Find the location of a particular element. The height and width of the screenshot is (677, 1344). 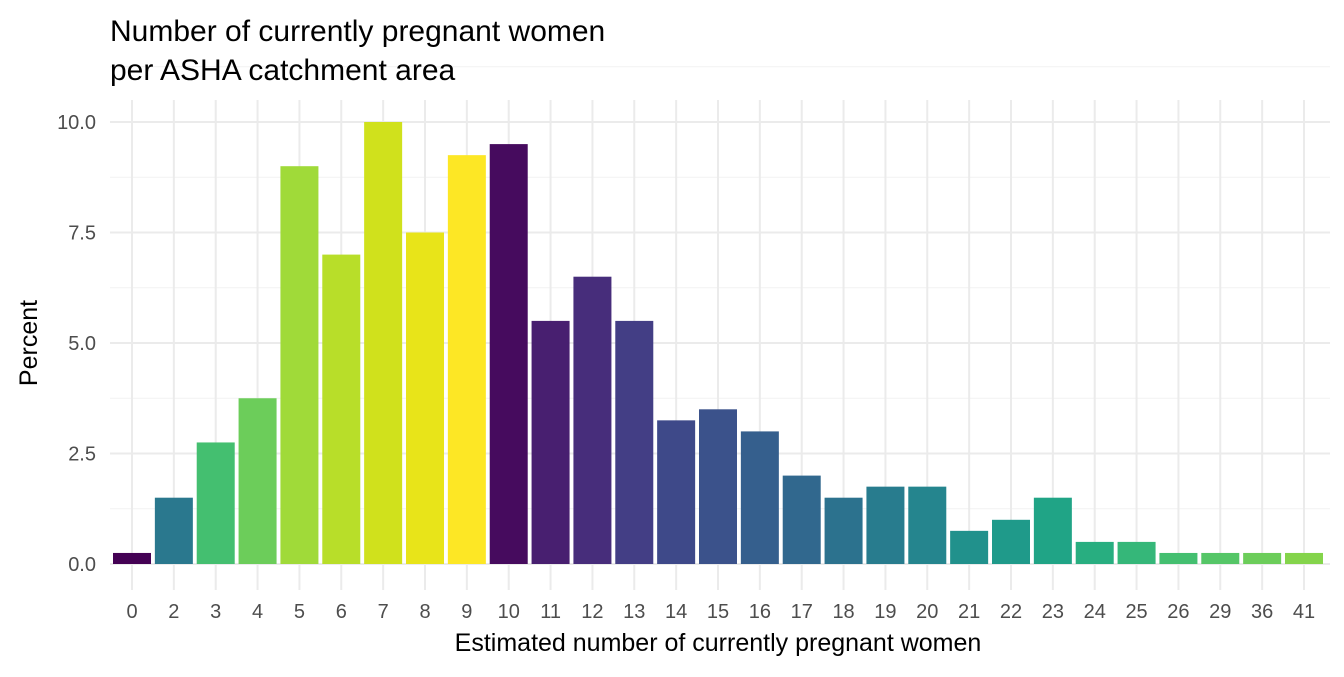

y-tick-label: 5.0 is located at coordinates (82, 344).